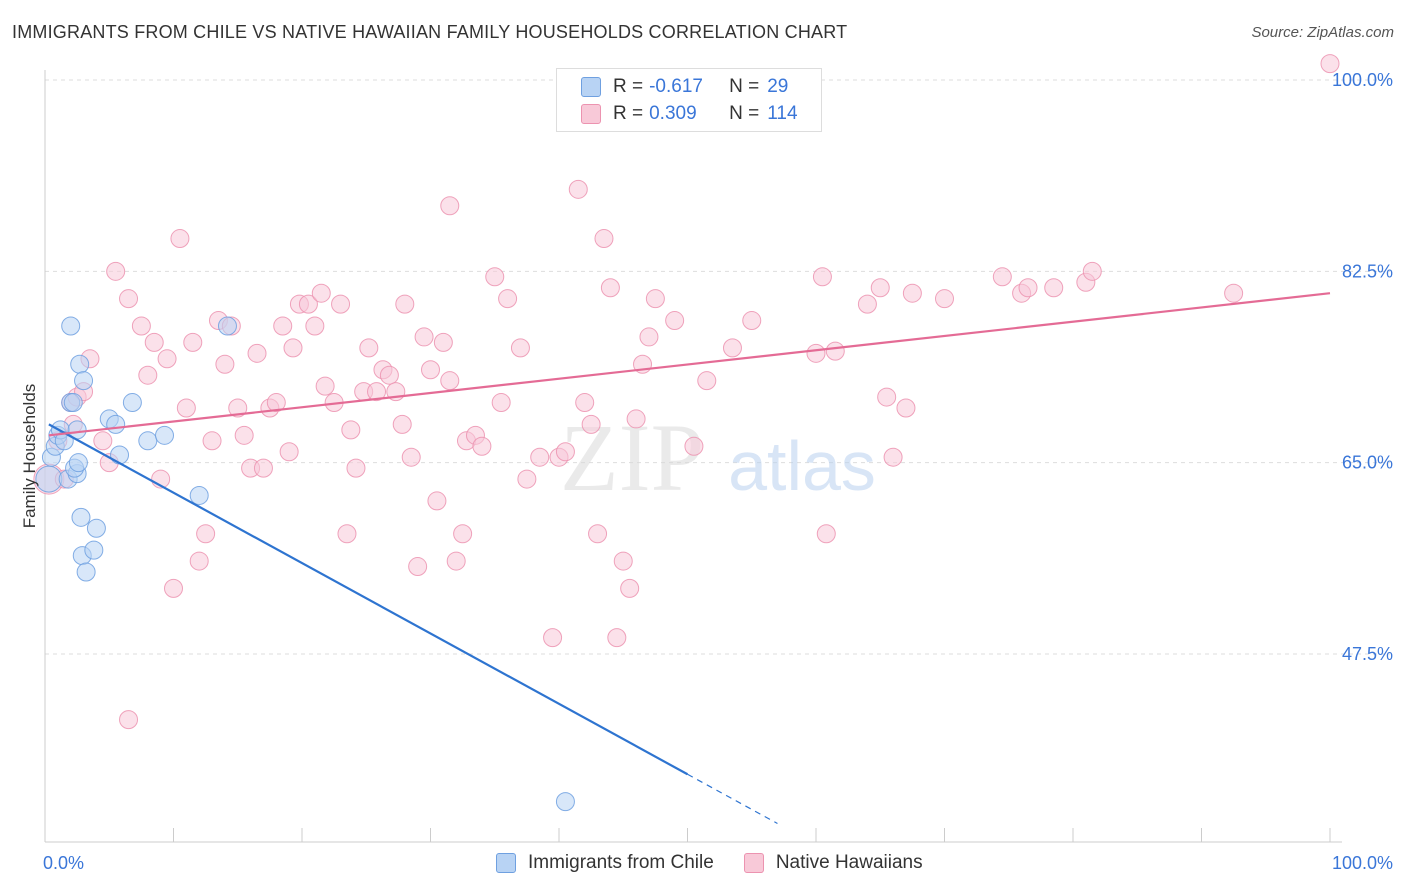  Describe the element at coordinates (744, 86) in the screenshot. I see `n-label: N =` at that location.